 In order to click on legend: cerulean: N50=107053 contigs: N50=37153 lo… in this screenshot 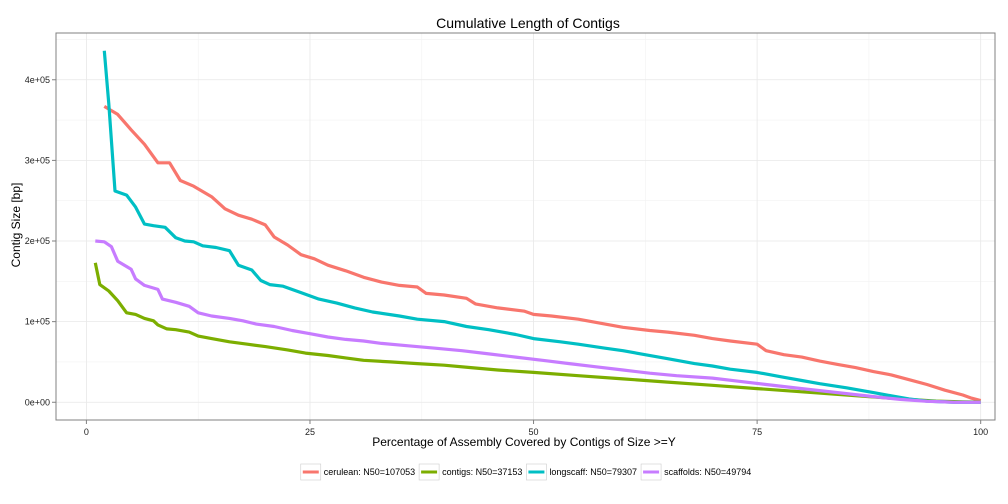, I will do `click(525, 472)`.